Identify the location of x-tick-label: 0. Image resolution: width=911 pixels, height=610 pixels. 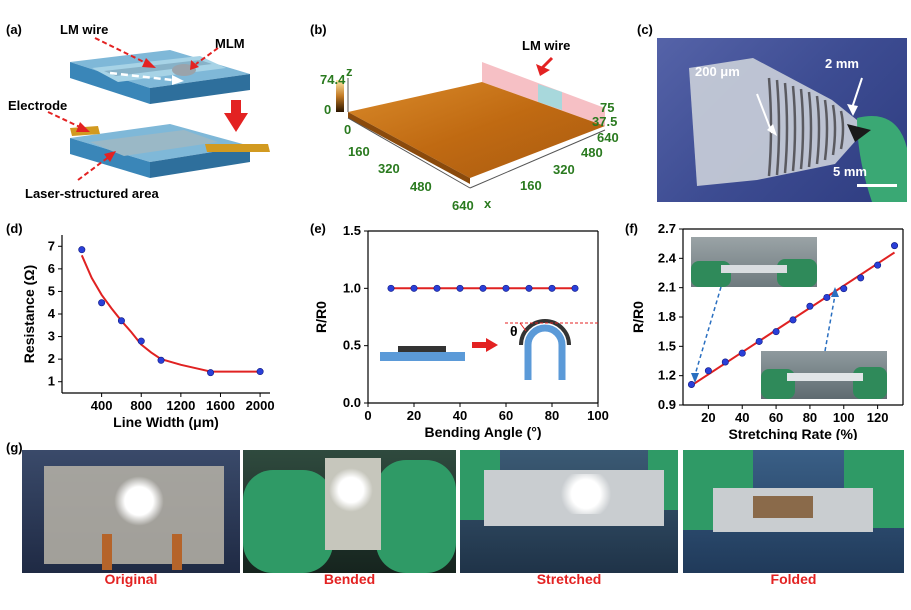
(367, 415).